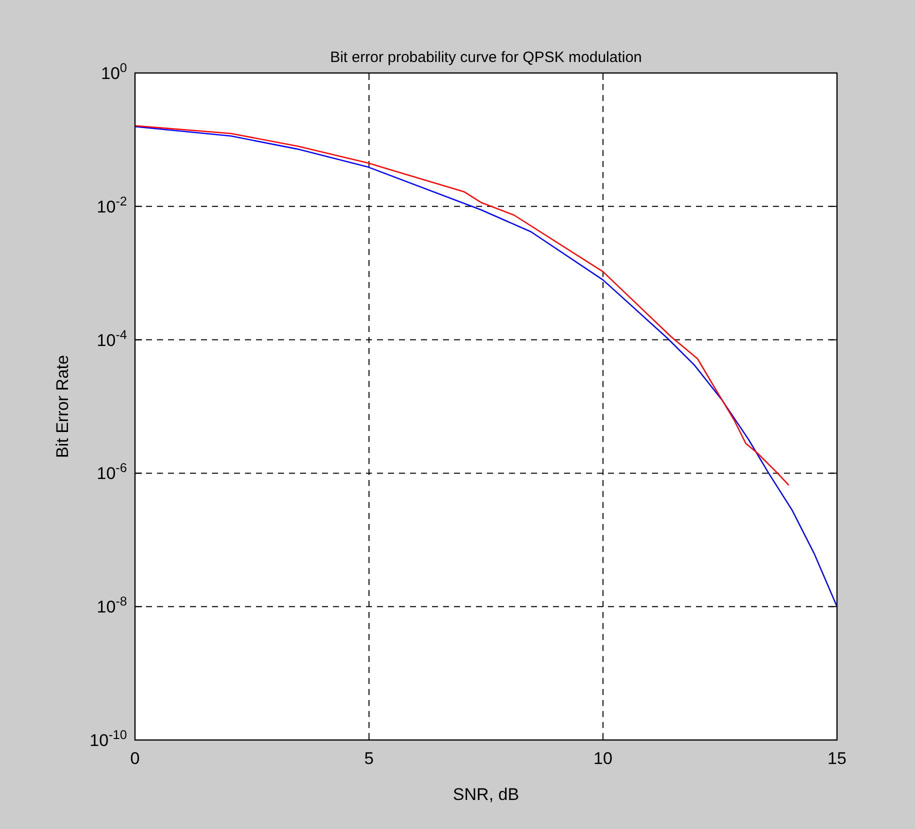 The height and width of the screenshot is (829, 915). What do you see at coordinates (111, 204) in the screenshot?
I see `y-tick-label: 10$^{-2}$` at bounding box center [111, 204].